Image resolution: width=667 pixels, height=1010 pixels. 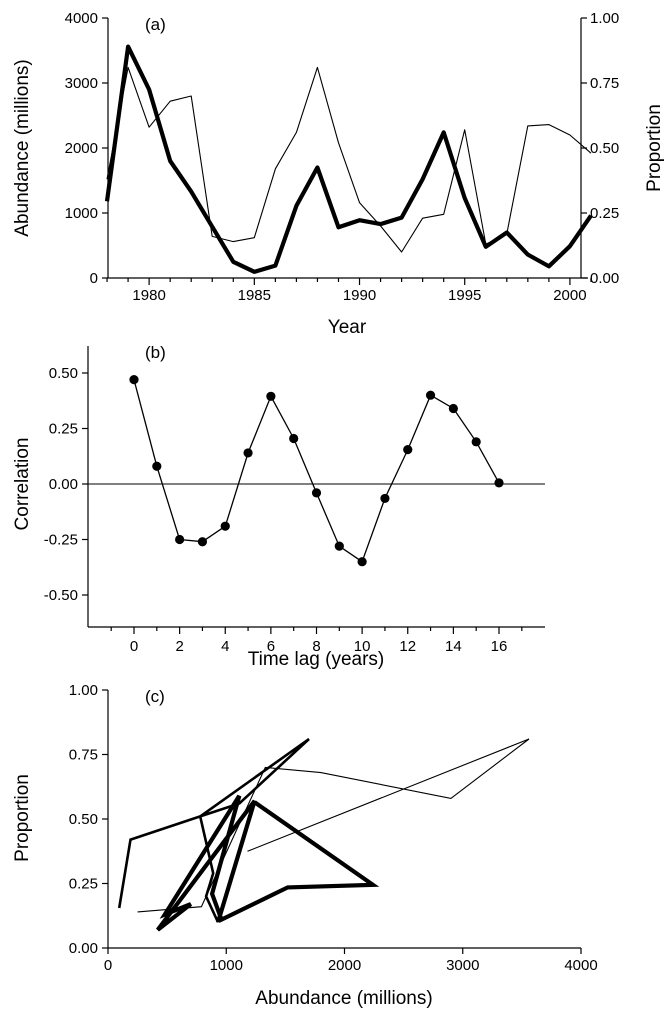 I want to click on y-tick-label: -0.25, so click(x=61, y=540).